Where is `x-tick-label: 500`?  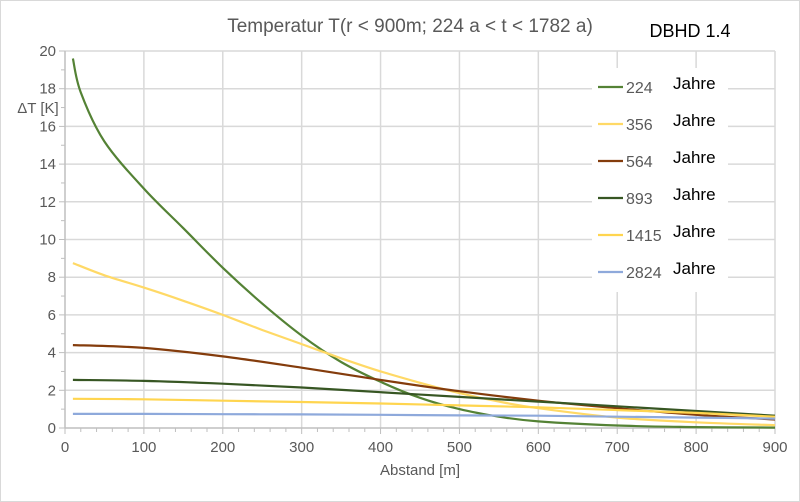
x-tick-label: 500 is located at coordinates (459, 447).